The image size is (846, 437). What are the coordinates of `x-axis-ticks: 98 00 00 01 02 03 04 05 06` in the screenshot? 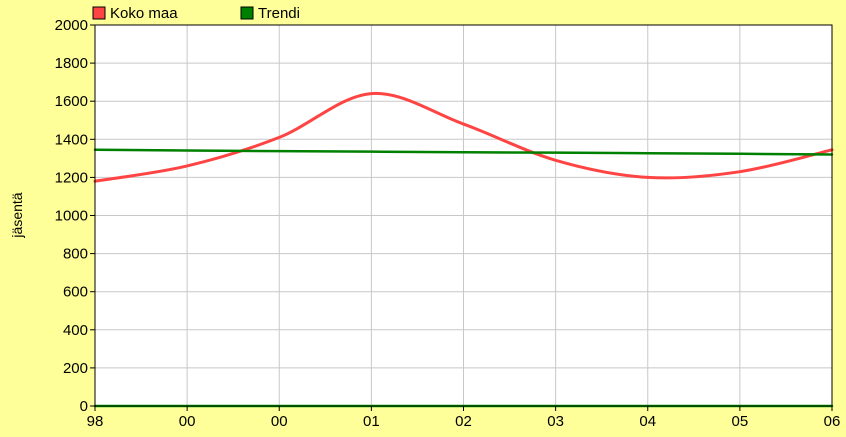 It's located at (464, 418).